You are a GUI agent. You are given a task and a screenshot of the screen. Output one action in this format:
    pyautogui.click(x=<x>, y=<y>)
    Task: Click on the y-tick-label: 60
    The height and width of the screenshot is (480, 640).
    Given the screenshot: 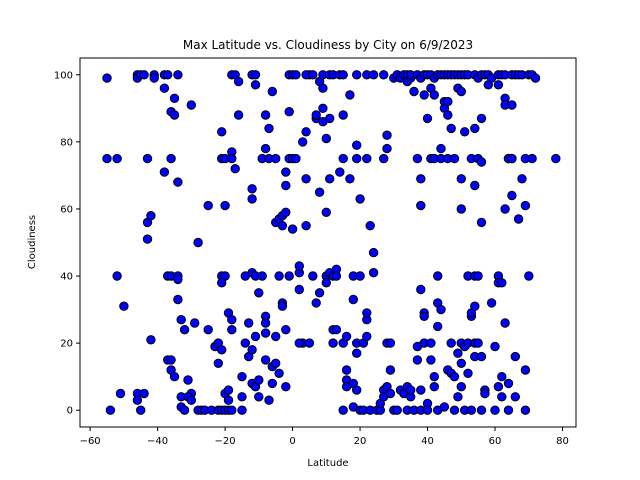 What is the action you would take?
    pyautogui.click(x=66, y=209)
    